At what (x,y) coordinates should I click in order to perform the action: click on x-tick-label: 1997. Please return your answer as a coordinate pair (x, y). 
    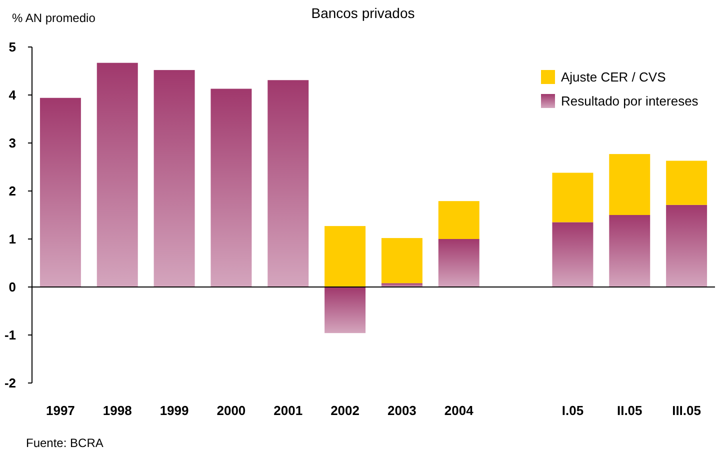
    Looking at the image, I should click on (60, 410).